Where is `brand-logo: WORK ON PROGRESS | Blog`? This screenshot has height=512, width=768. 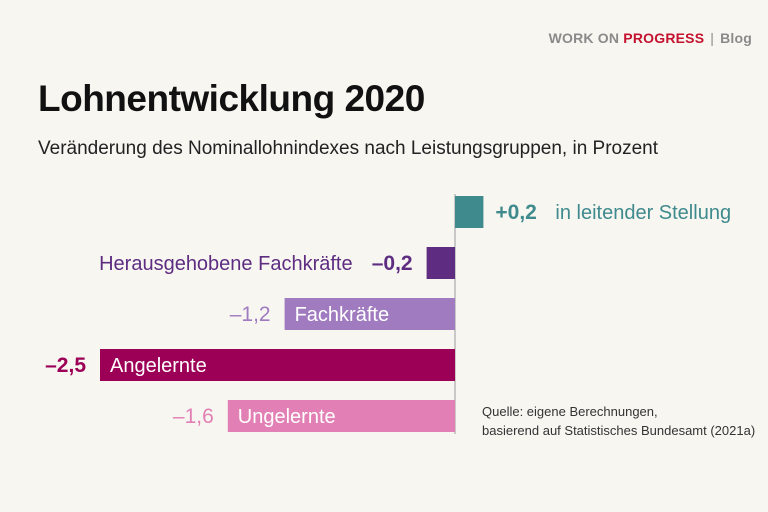 brand-logo: WORK ON PROGRESS | Blog is located at coordinates (650, 38).